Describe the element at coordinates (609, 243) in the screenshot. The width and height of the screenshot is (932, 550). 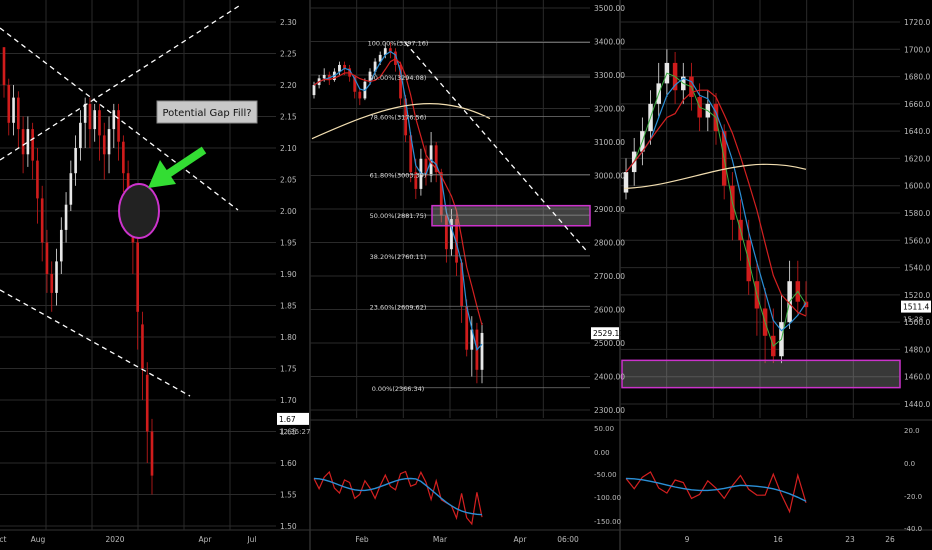
I see `y-tick-label: 2800.00` at that location.